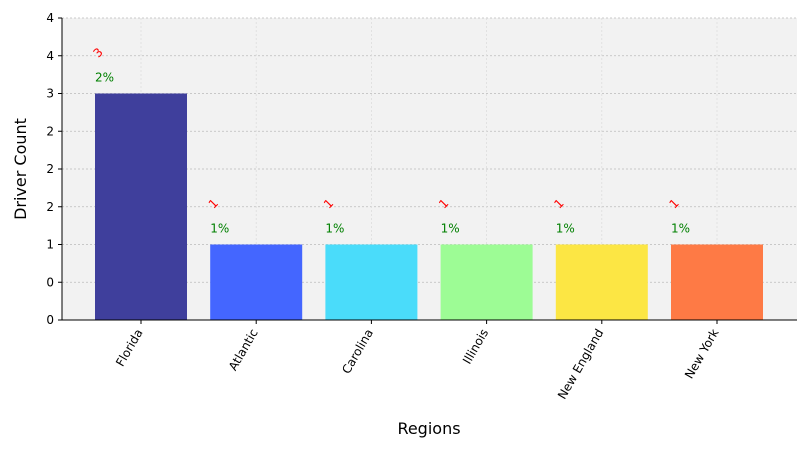  Describe the element at coordinates (50, 94) in the screenshot. I see `y-tick-label: 3` at that location.